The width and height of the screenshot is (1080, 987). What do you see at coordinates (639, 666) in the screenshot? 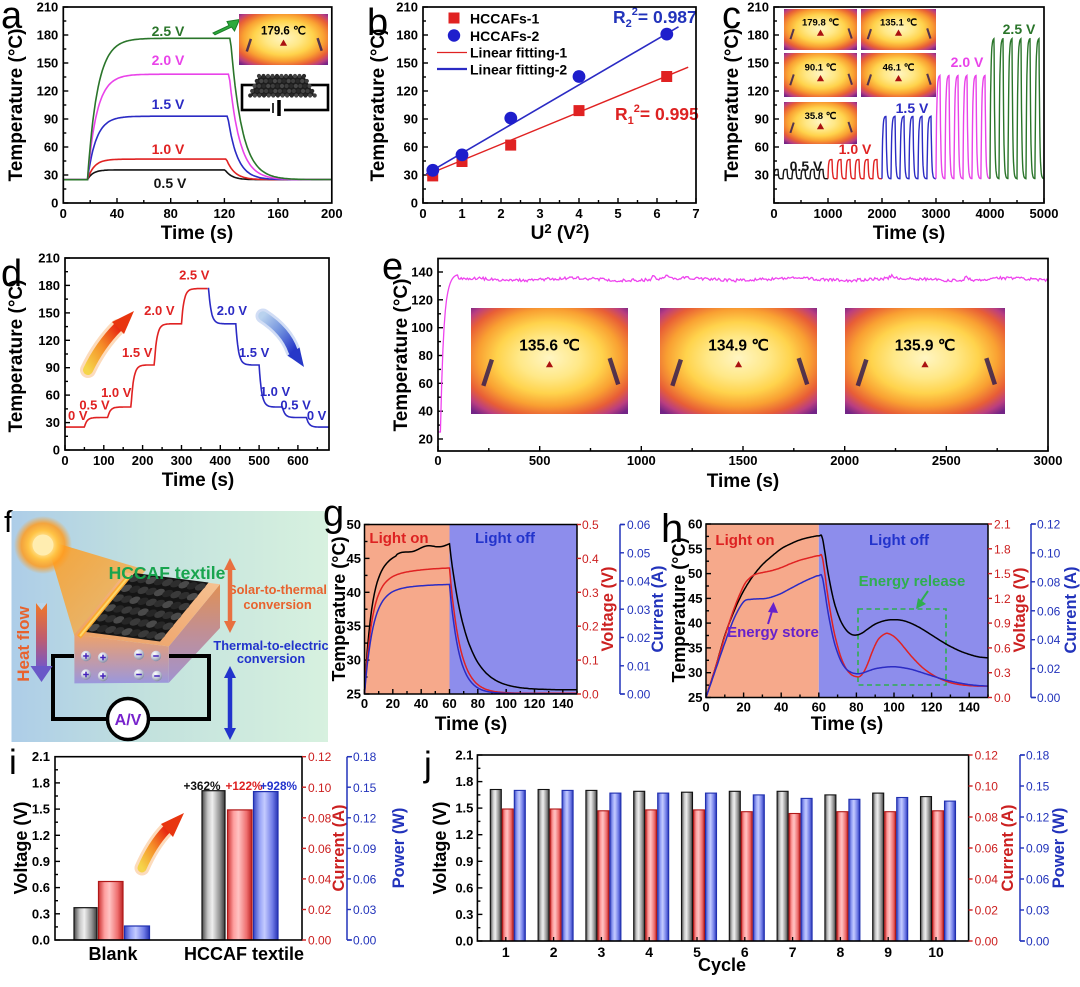
I see `svg-text: 0.01` at bounding box center [639, 666].